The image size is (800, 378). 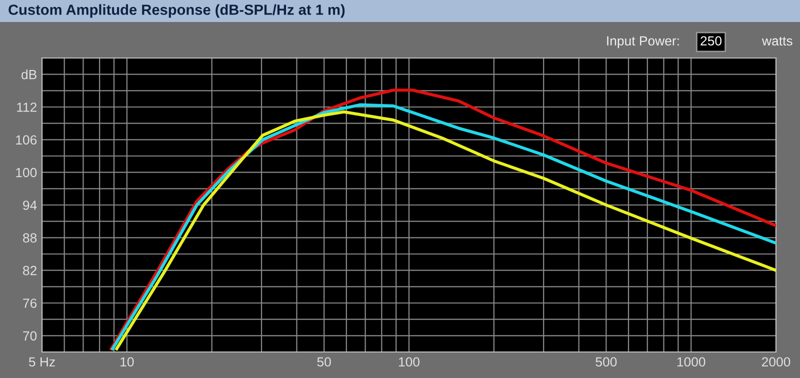 I want to click on y-tick-label: 76, so click(x=30, y=303).